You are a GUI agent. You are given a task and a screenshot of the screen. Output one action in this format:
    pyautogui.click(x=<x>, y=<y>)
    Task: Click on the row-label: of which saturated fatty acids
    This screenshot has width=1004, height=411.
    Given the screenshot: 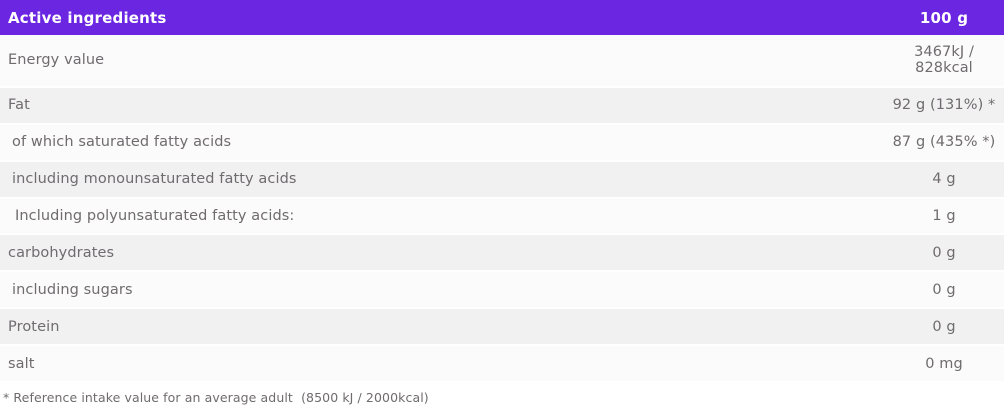 What is the action you would take?
    pyautogui.click(x=122, y=142)
    